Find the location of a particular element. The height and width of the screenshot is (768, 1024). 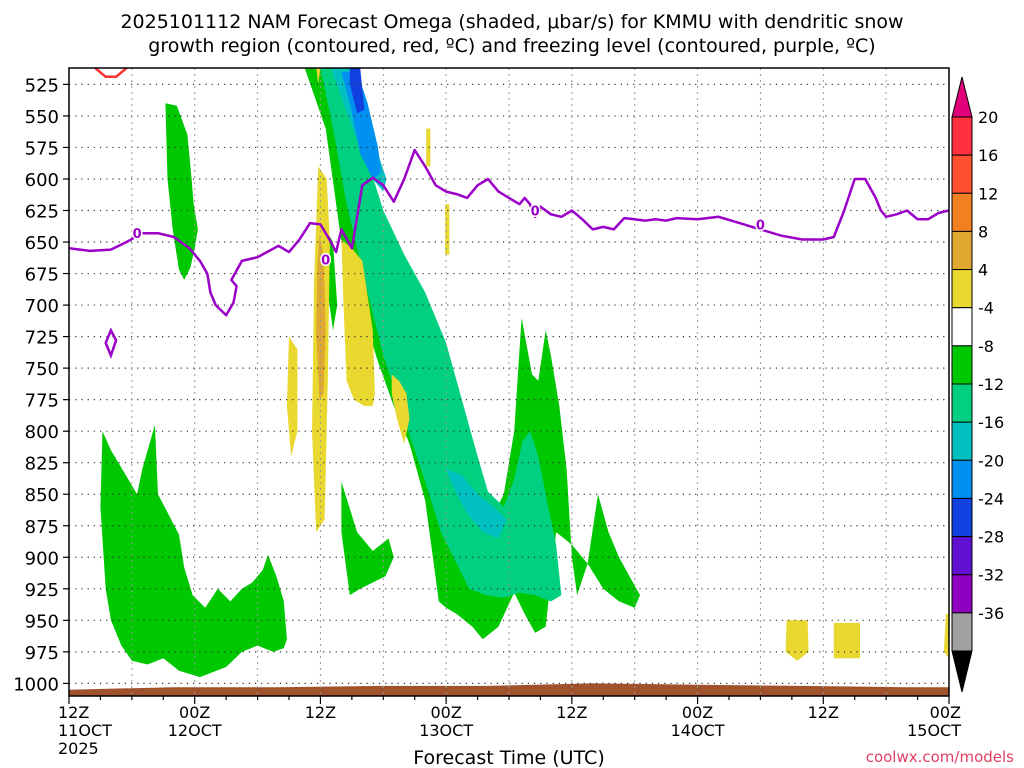

y-tick-label-850: 850 is located at coordinates (42, 495).